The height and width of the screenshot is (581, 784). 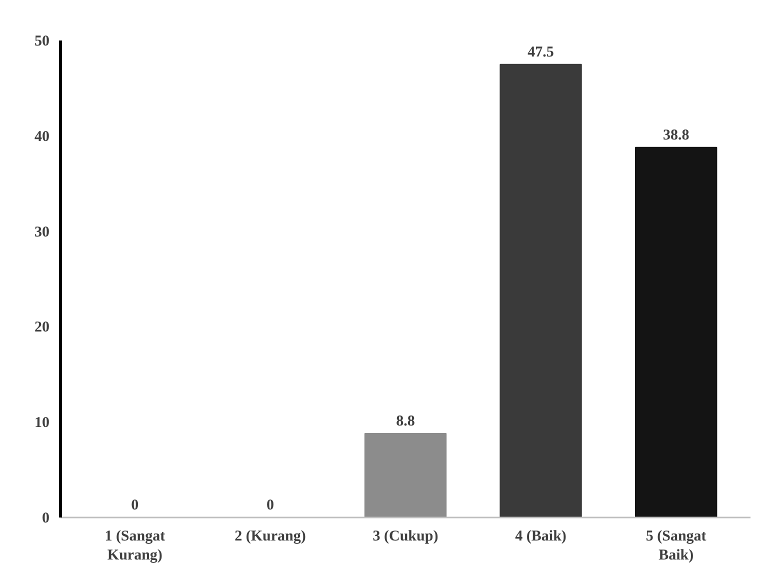 I want to click on x-tick-label: 2 (Kurang), so click(x=270, y=536).